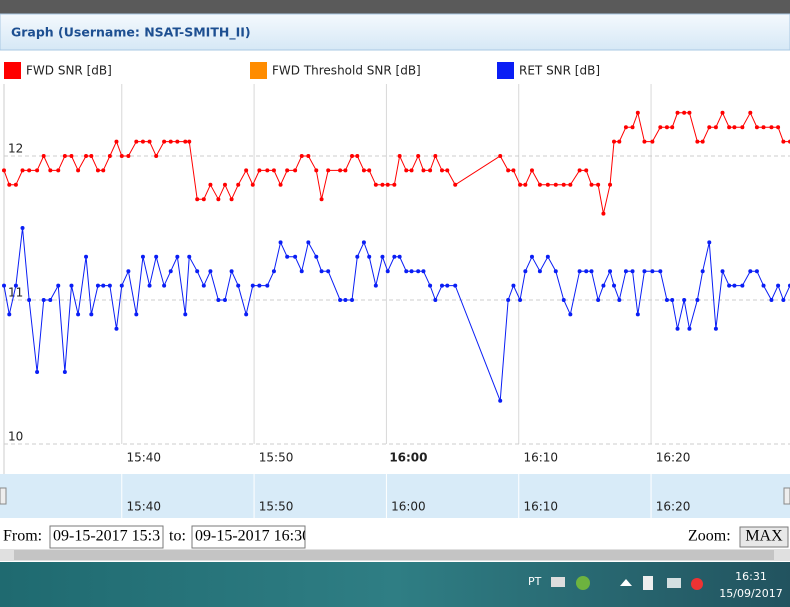 The height and width of the screenshot is (607, 790). I want to click on device-icon, so click(648, 583).